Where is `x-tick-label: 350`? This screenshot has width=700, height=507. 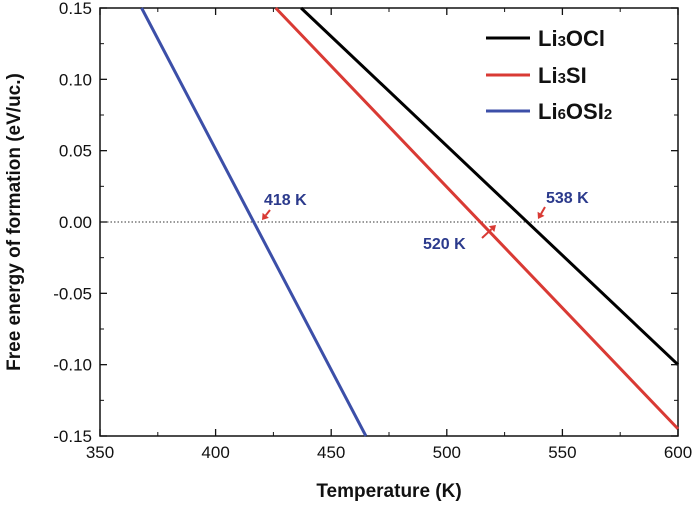
x-tick-label: 350 is located at coordinates (100, 452).